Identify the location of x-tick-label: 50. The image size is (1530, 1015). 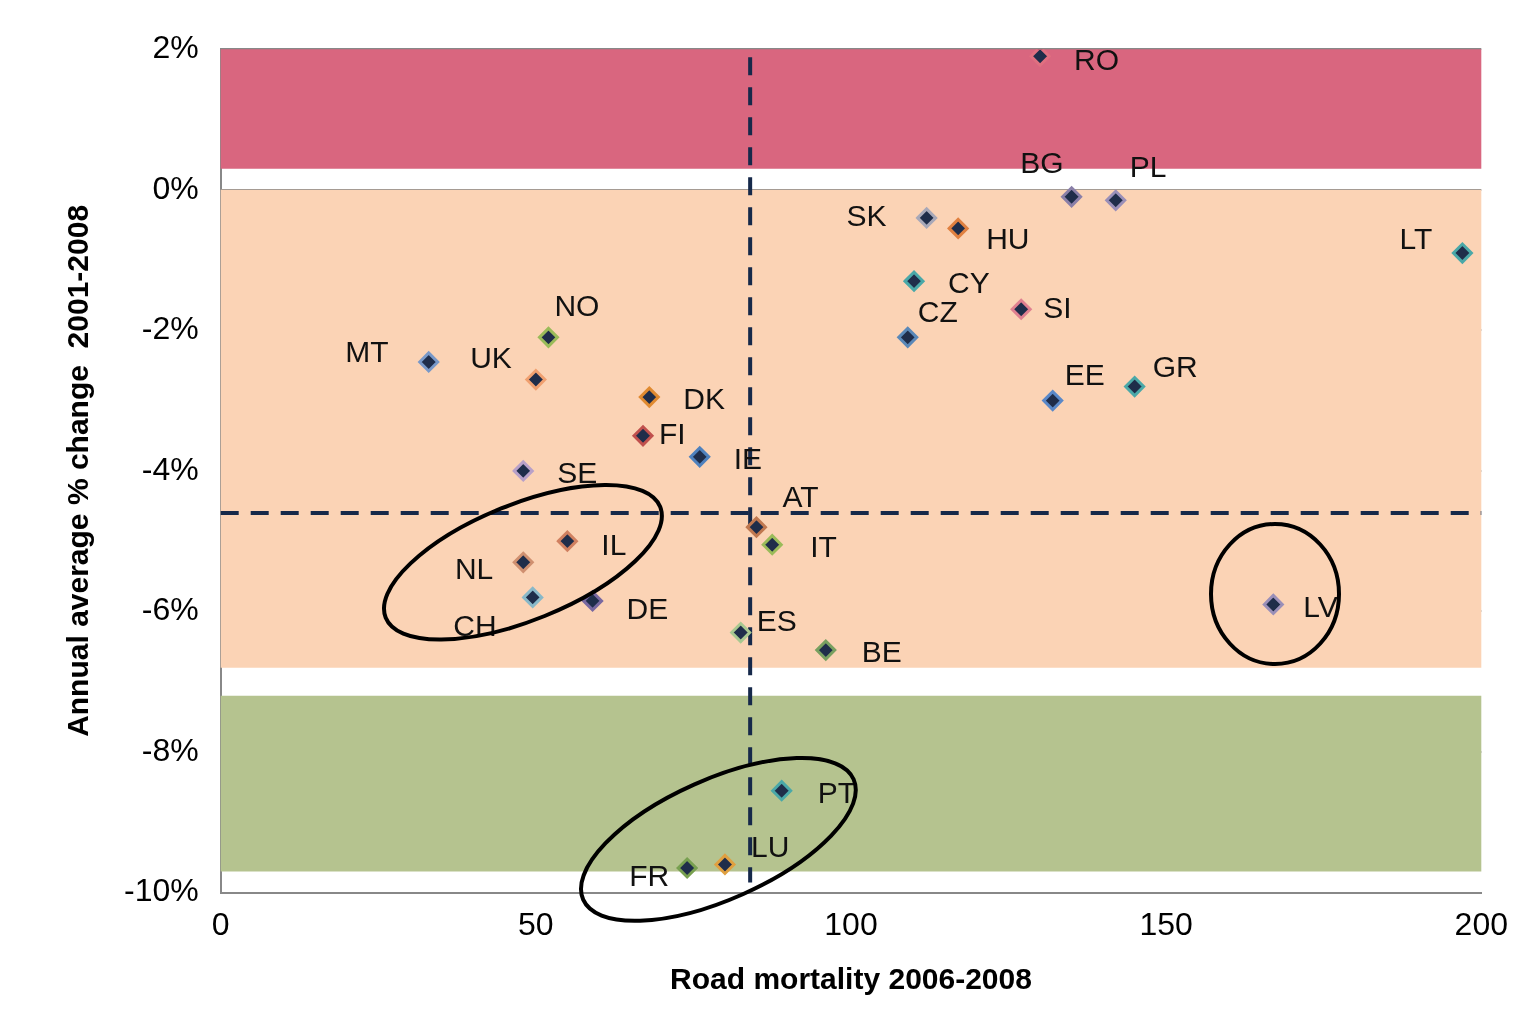
(536, 923).